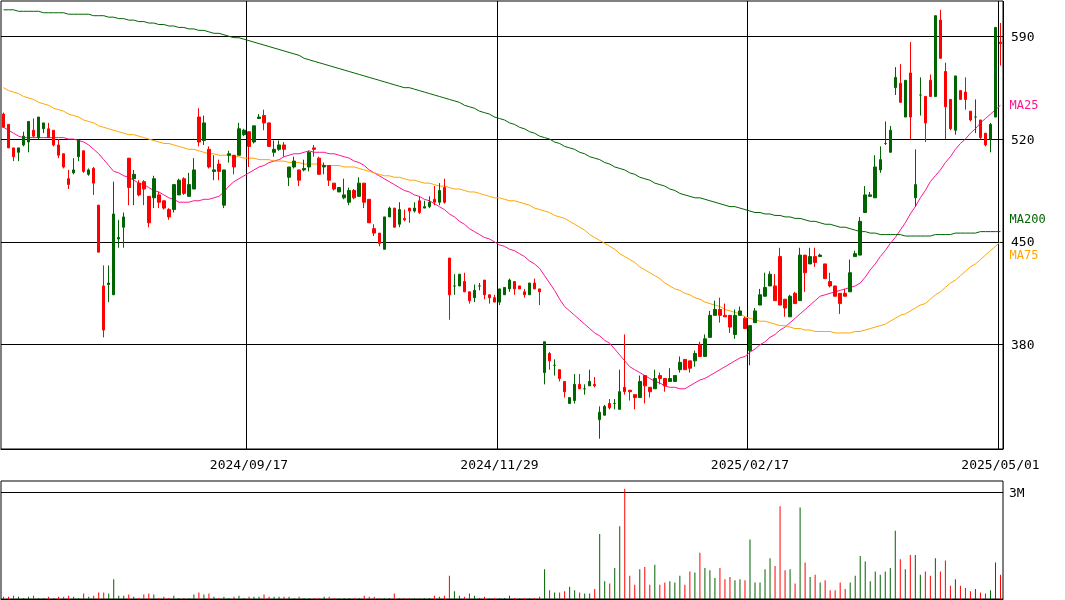 The height and width of the screenshot is (600, 1065). What do you see at coordinates (1023, 345) in the screenshot?
I see `y-tick-label: 380` at bounding box center [1023, 345].